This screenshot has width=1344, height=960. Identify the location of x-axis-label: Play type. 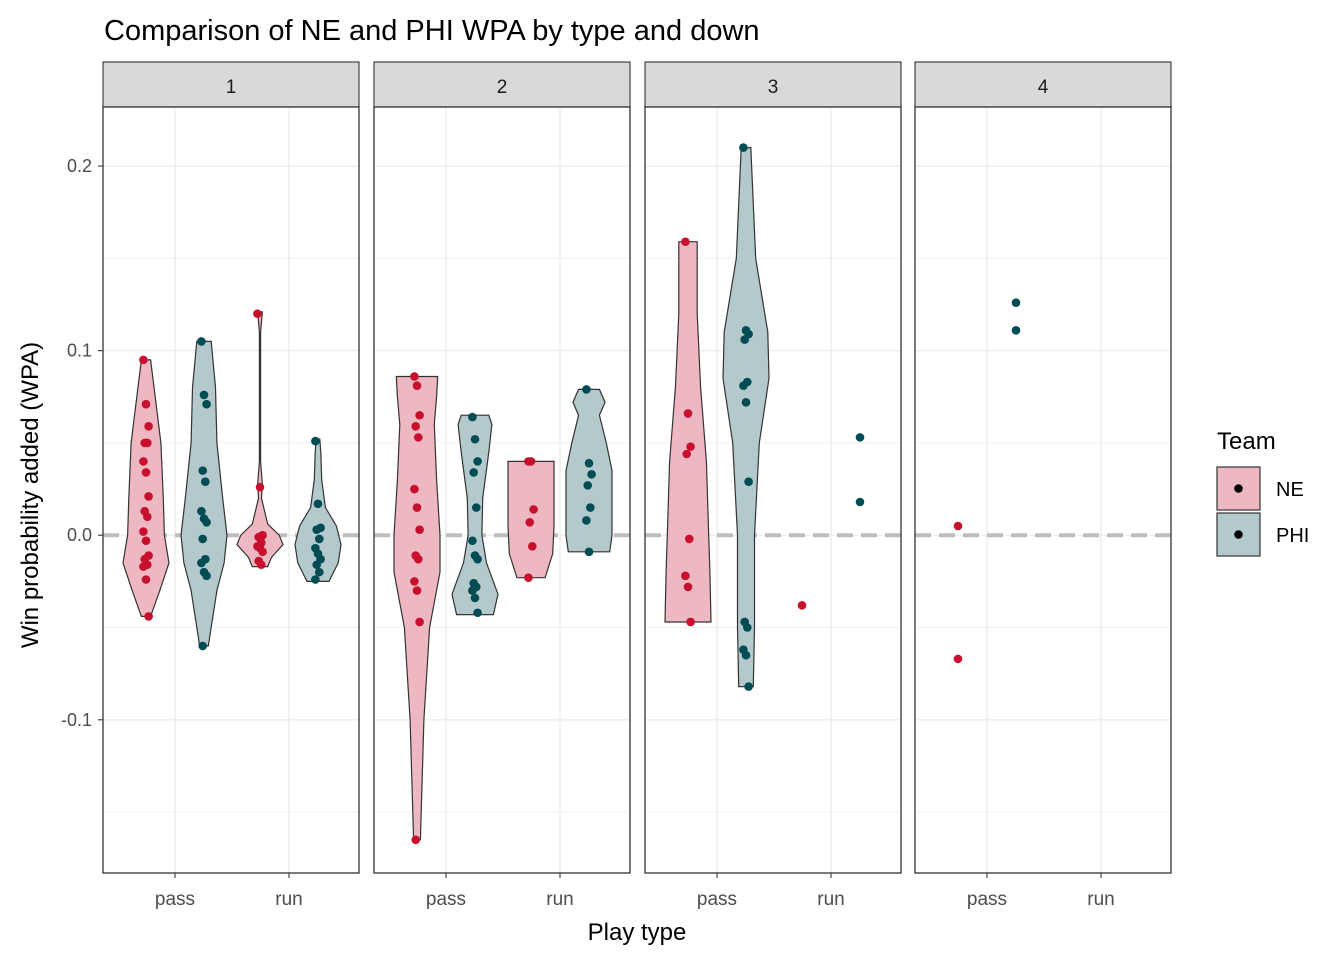
(637, 932).